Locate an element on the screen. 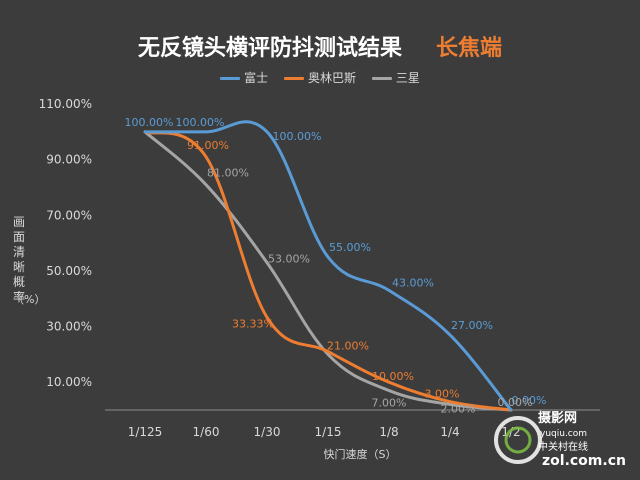 The width and height of the screenshot is (640, 480). data-label-fuji: 27.00% is located at coordinates (472, 325).